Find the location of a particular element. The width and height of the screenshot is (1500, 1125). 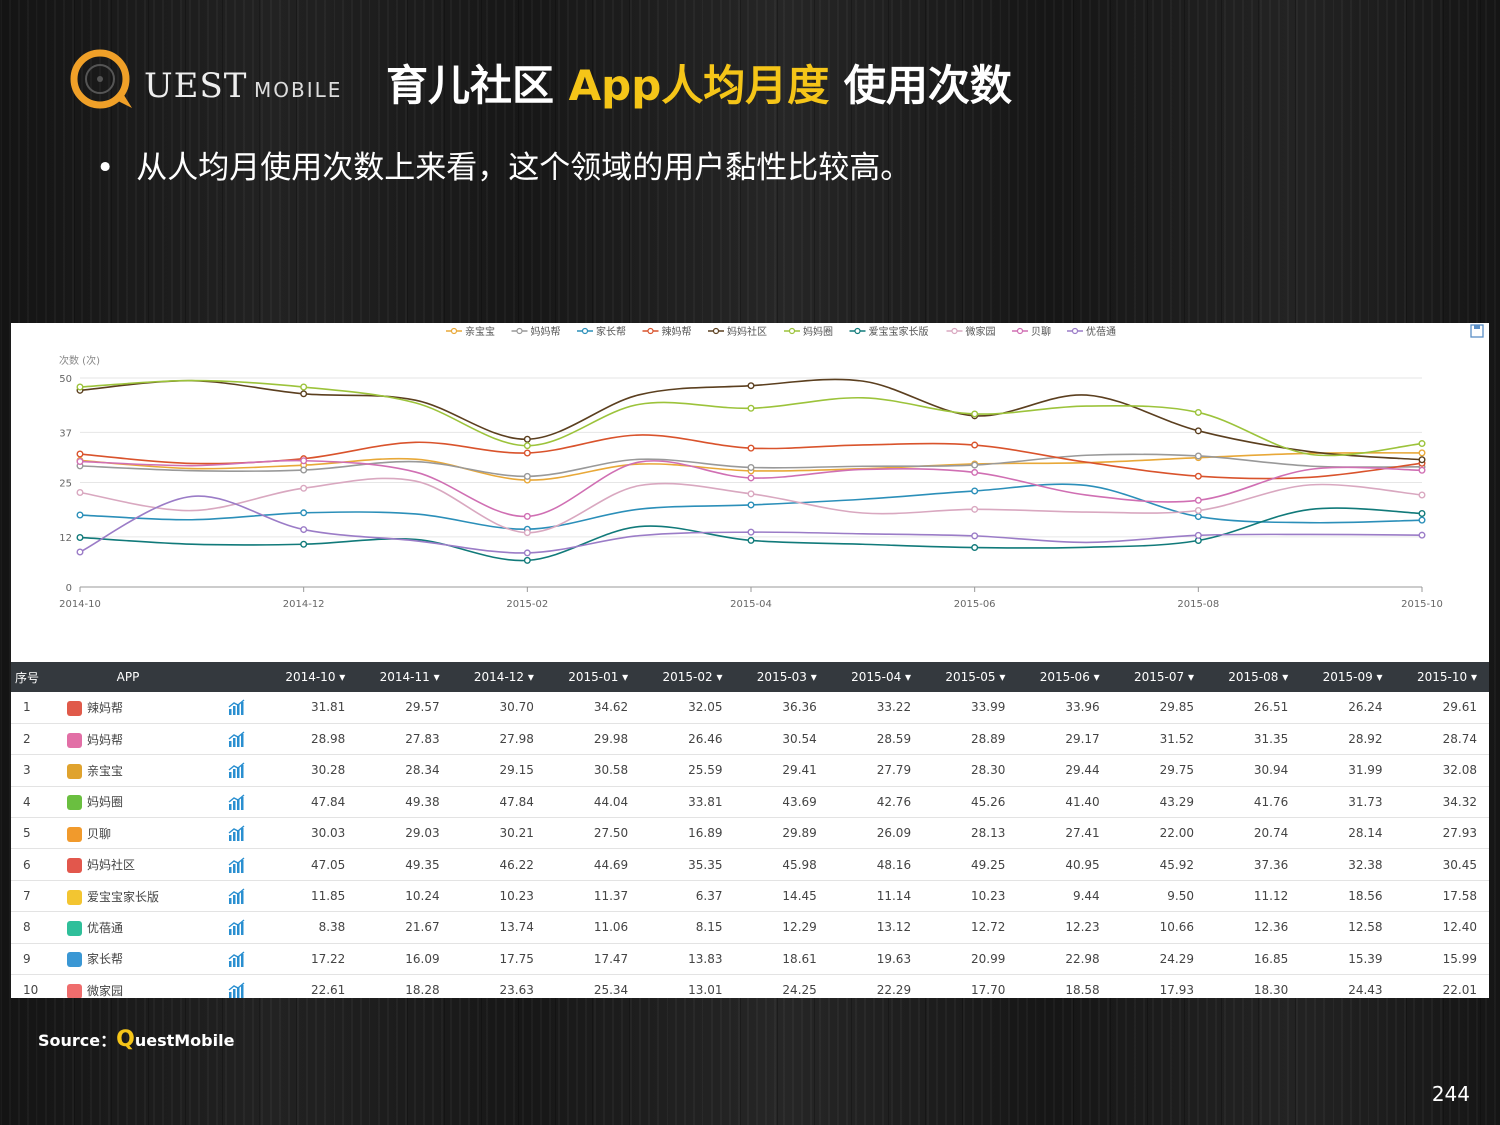

legend-item: 亲宝宝 is located at coordinates (470, 331).